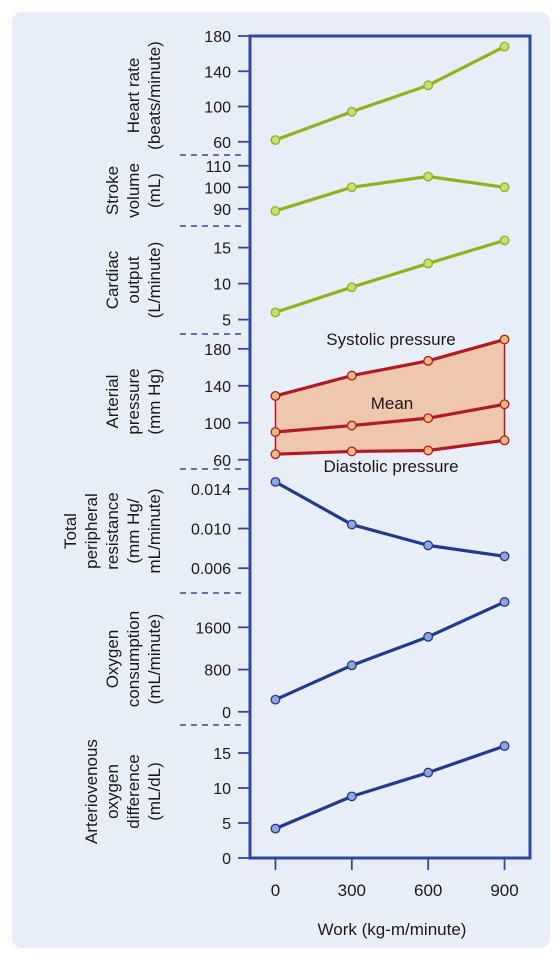  I want to click on y-tick-label: 90, so click(222, 210).